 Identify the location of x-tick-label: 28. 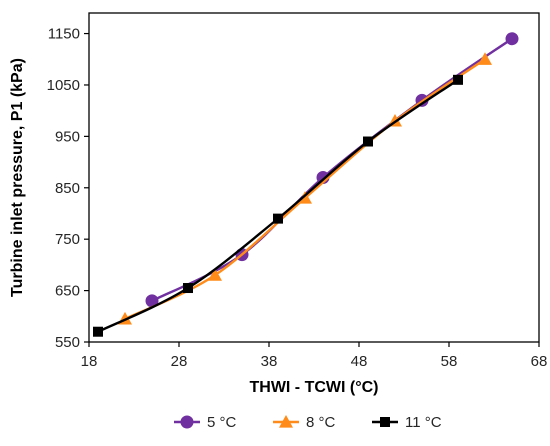
(179, 361).